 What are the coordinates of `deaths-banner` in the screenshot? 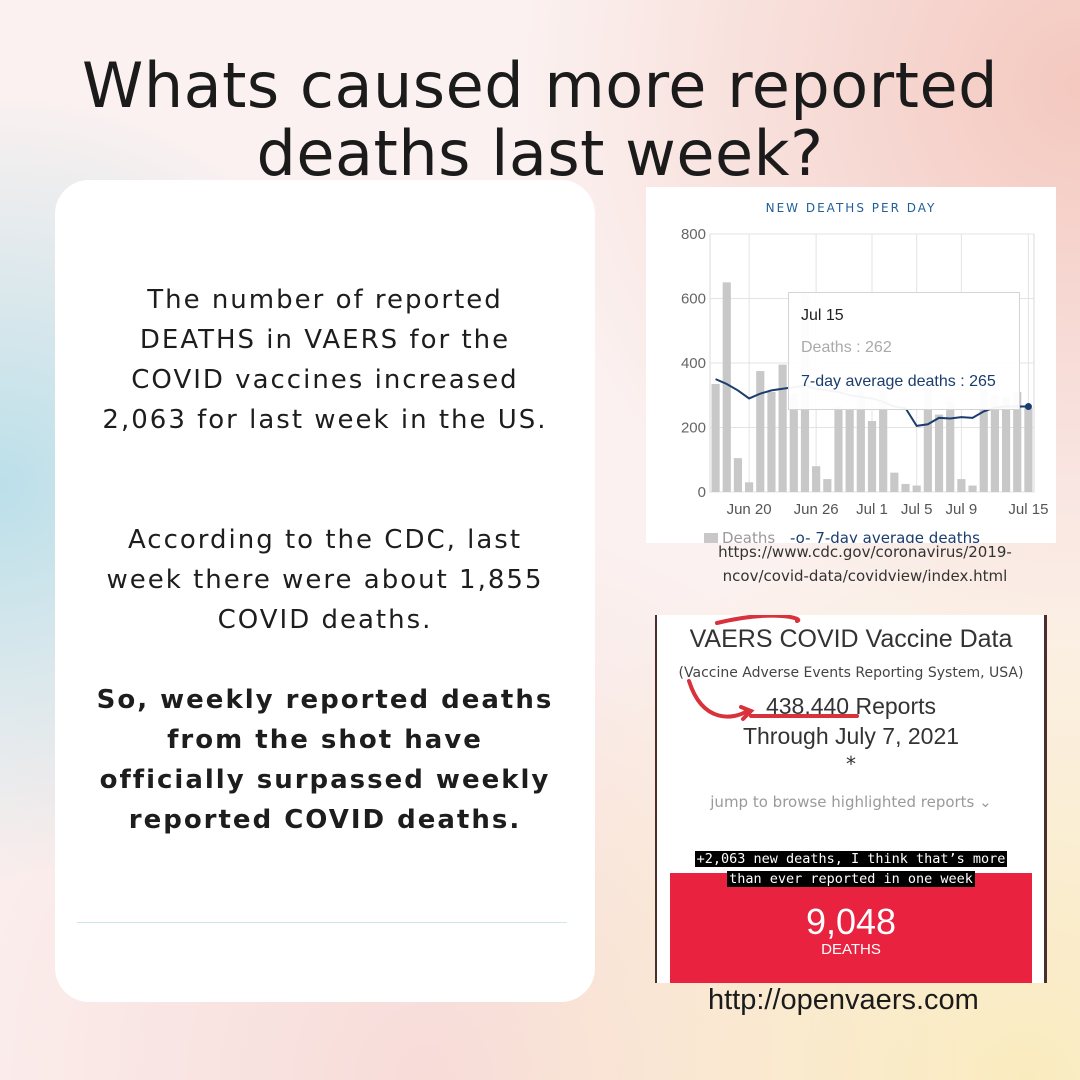 It's located at (851, 928).